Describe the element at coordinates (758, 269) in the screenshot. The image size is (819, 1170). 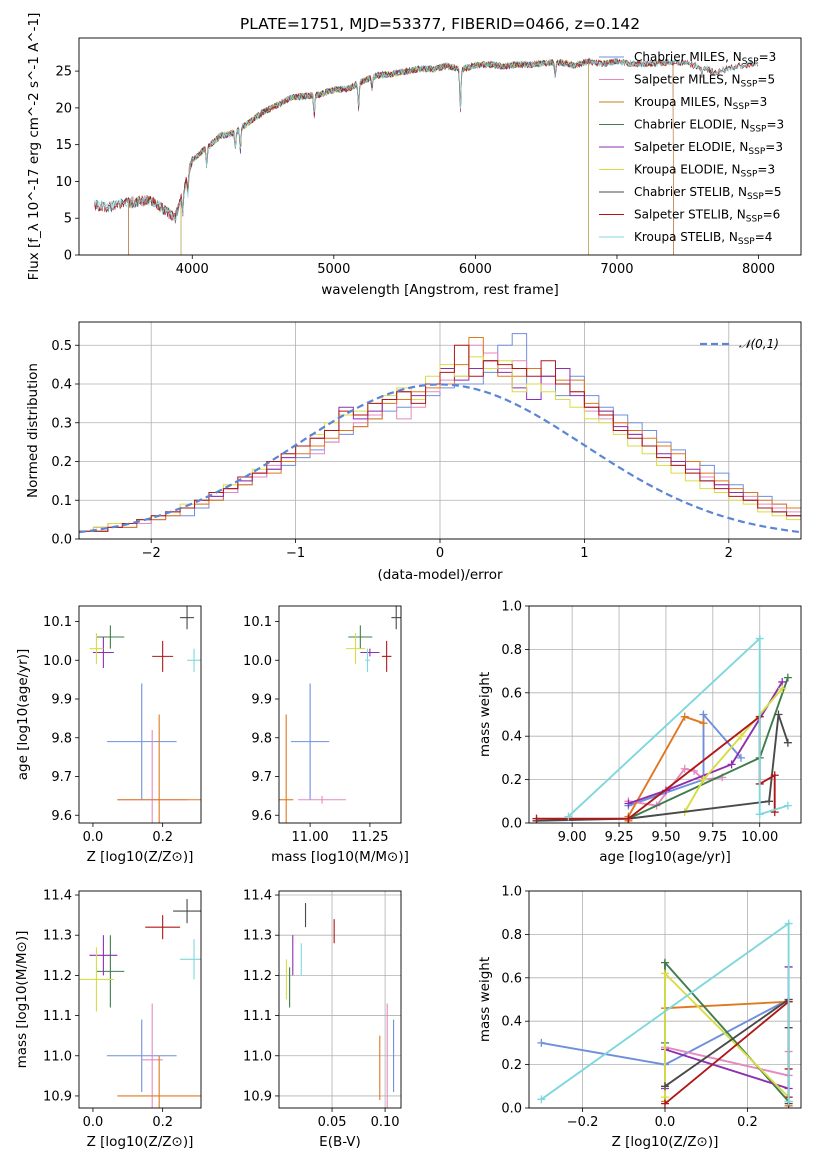
I see `x-tick-label: 8000` at that location.